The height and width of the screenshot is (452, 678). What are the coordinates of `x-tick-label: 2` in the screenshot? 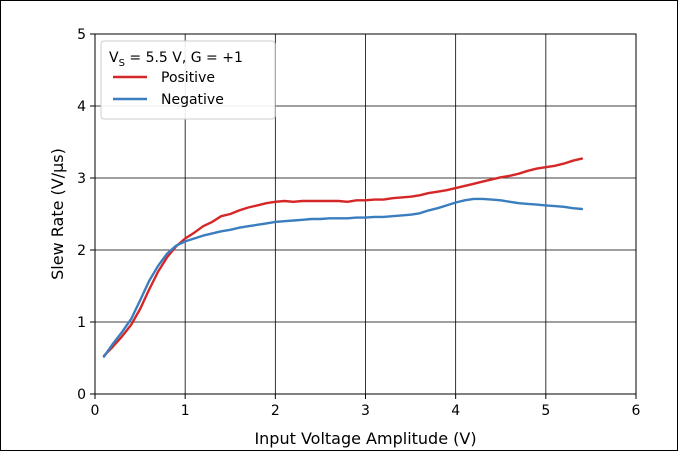 It's located at (275, 411).